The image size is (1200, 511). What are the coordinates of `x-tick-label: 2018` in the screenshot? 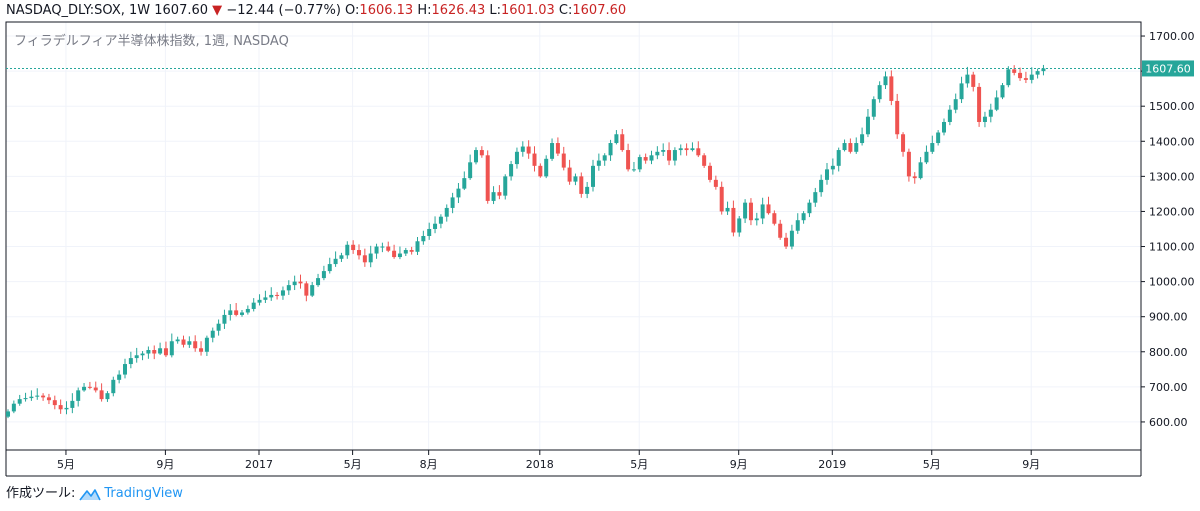 It's located at (540, 464).